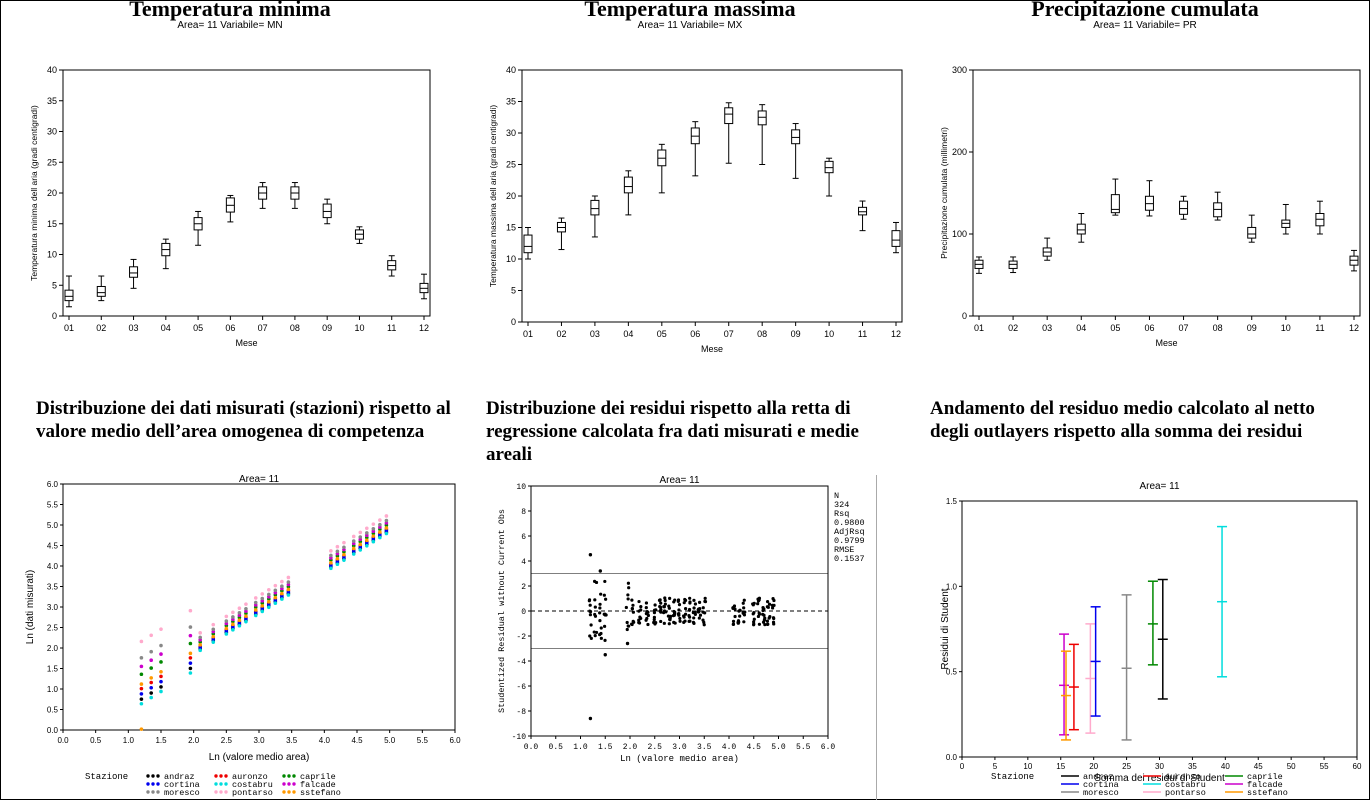  What do you see at coordinates (327, 328) in the screenshot?
I see `x-tick-label: 09` at bounding box center [327, 328].